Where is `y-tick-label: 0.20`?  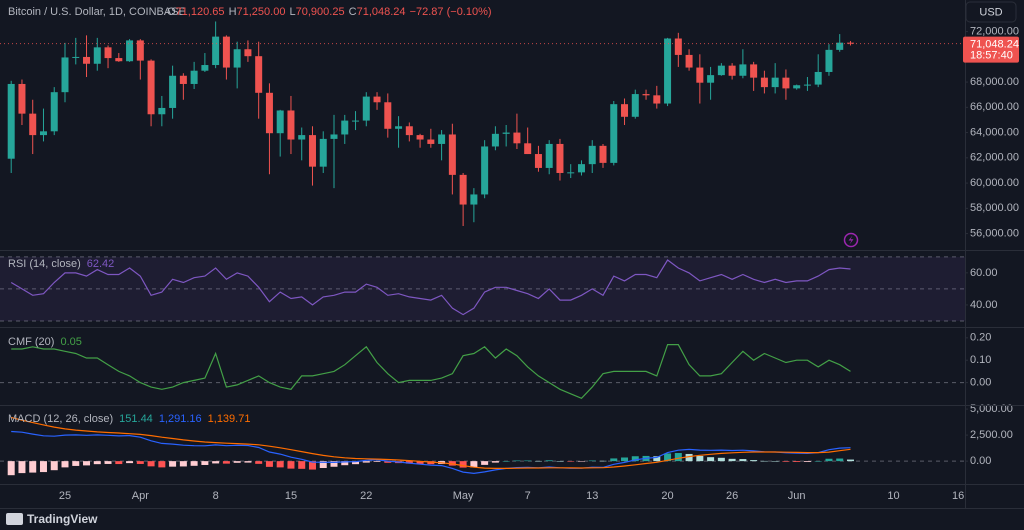
y-tick-label: 0.20 is located at coordinates (980, 338).